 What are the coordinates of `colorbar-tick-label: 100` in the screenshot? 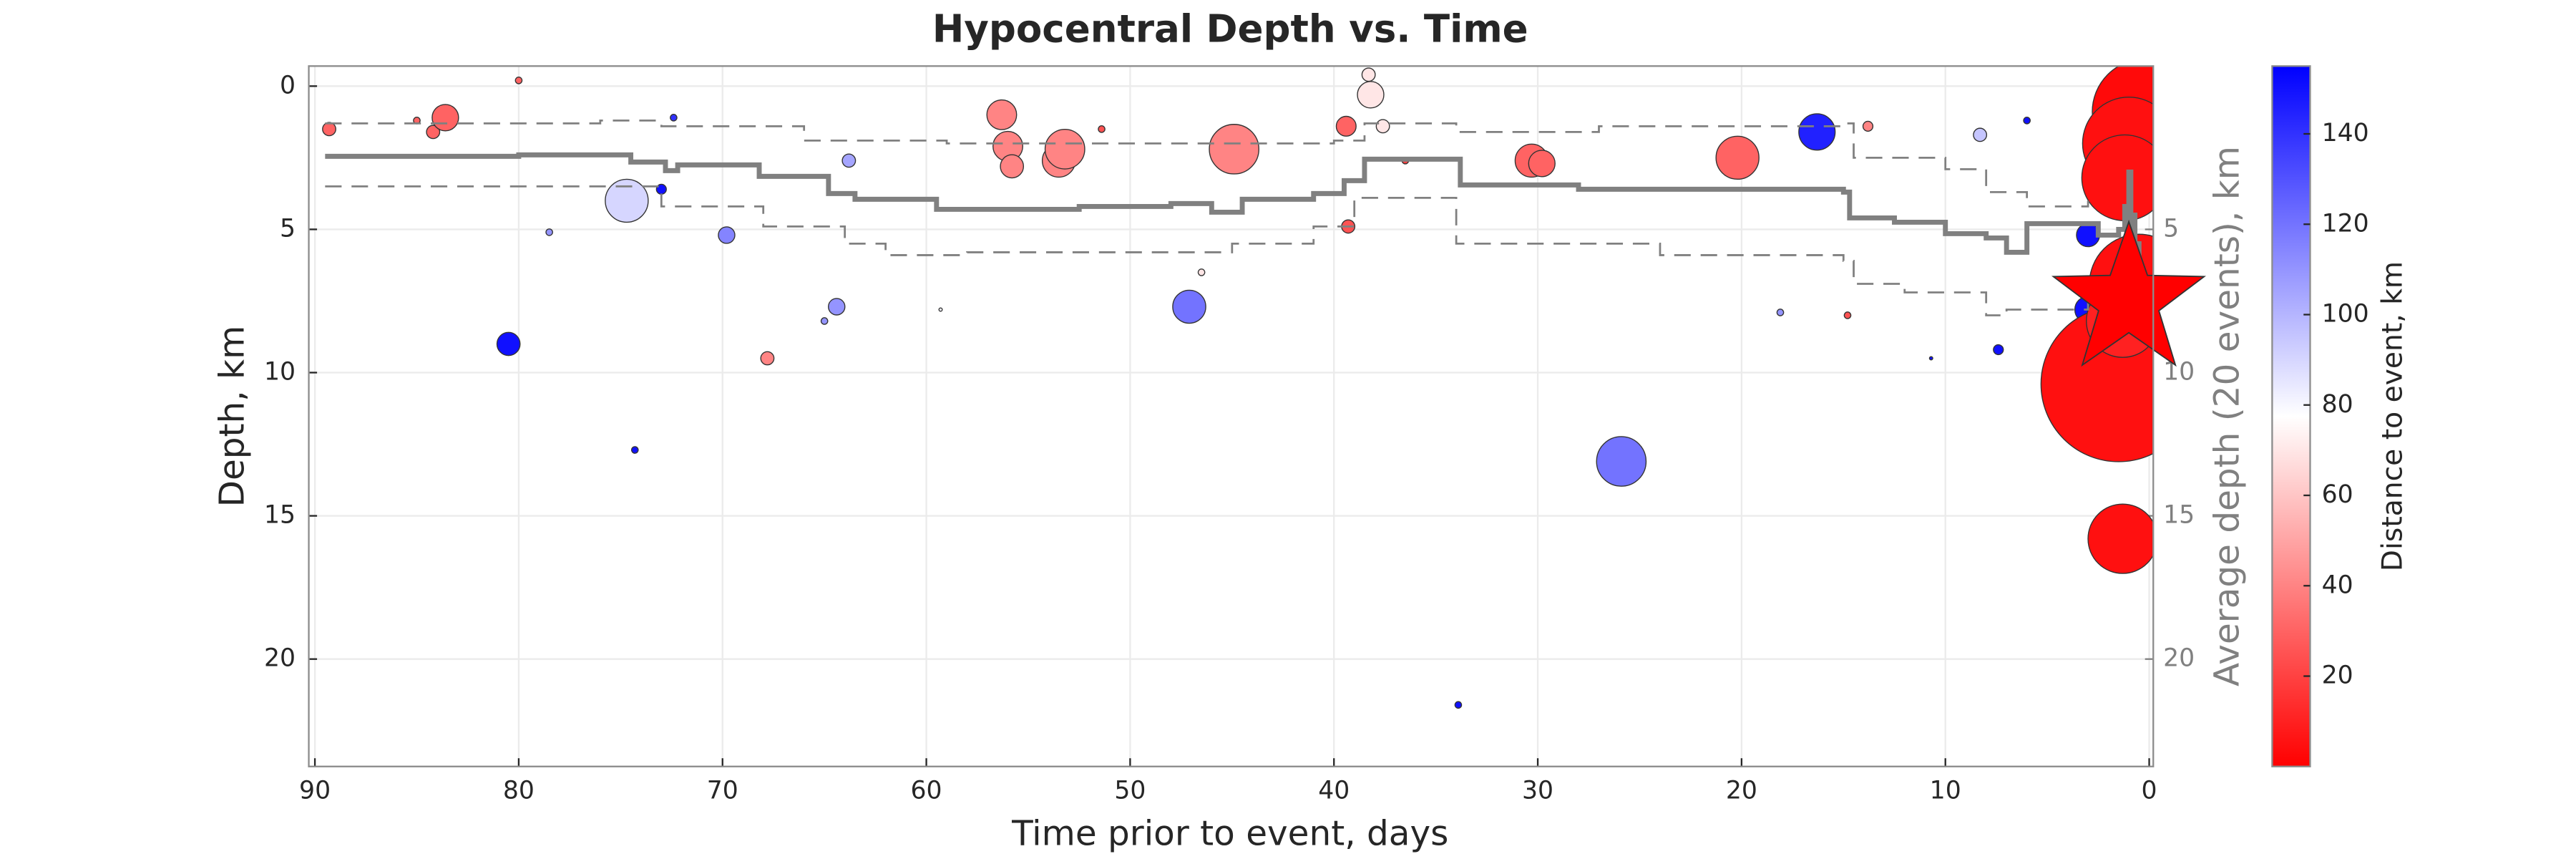 It's located at (2345, 314).